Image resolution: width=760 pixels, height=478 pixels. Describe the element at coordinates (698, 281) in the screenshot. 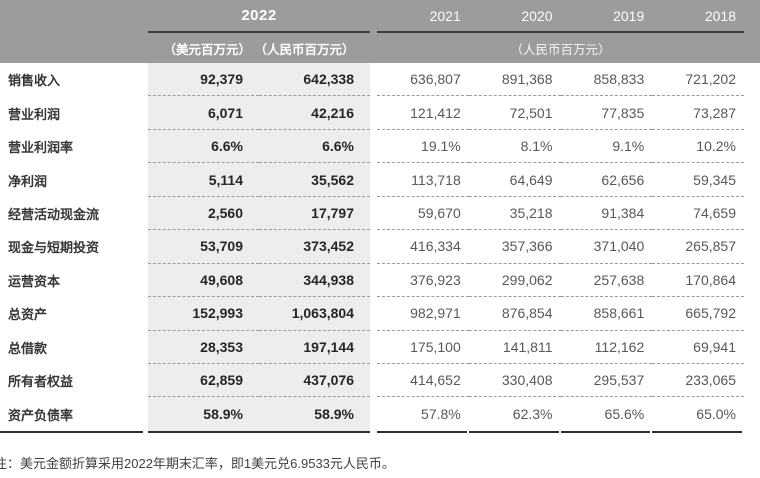

I see `value-2018: 170,864` at that location.